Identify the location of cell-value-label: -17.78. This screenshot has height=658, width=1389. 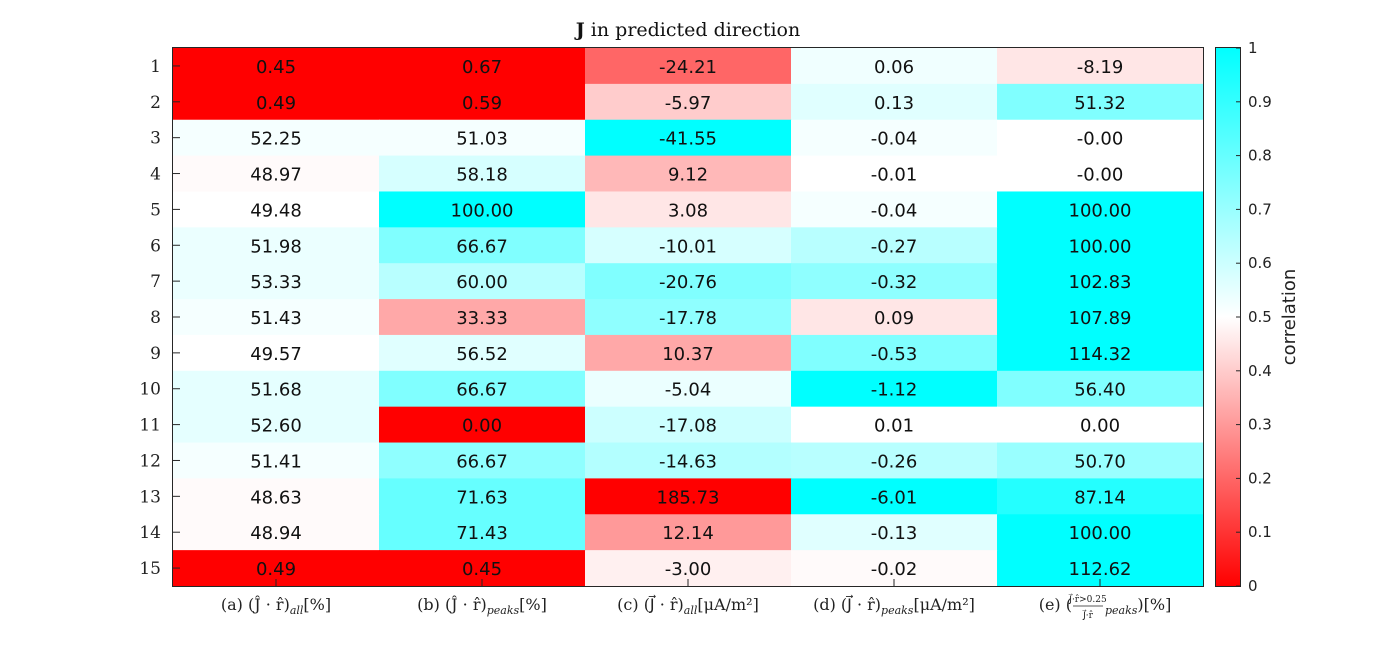
(688, 318).